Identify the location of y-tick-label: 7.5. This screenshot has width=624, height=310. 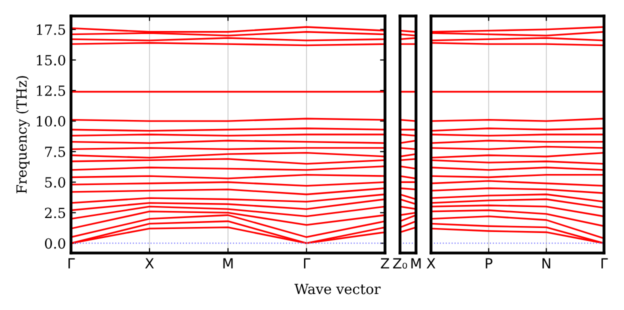
(55, 152).